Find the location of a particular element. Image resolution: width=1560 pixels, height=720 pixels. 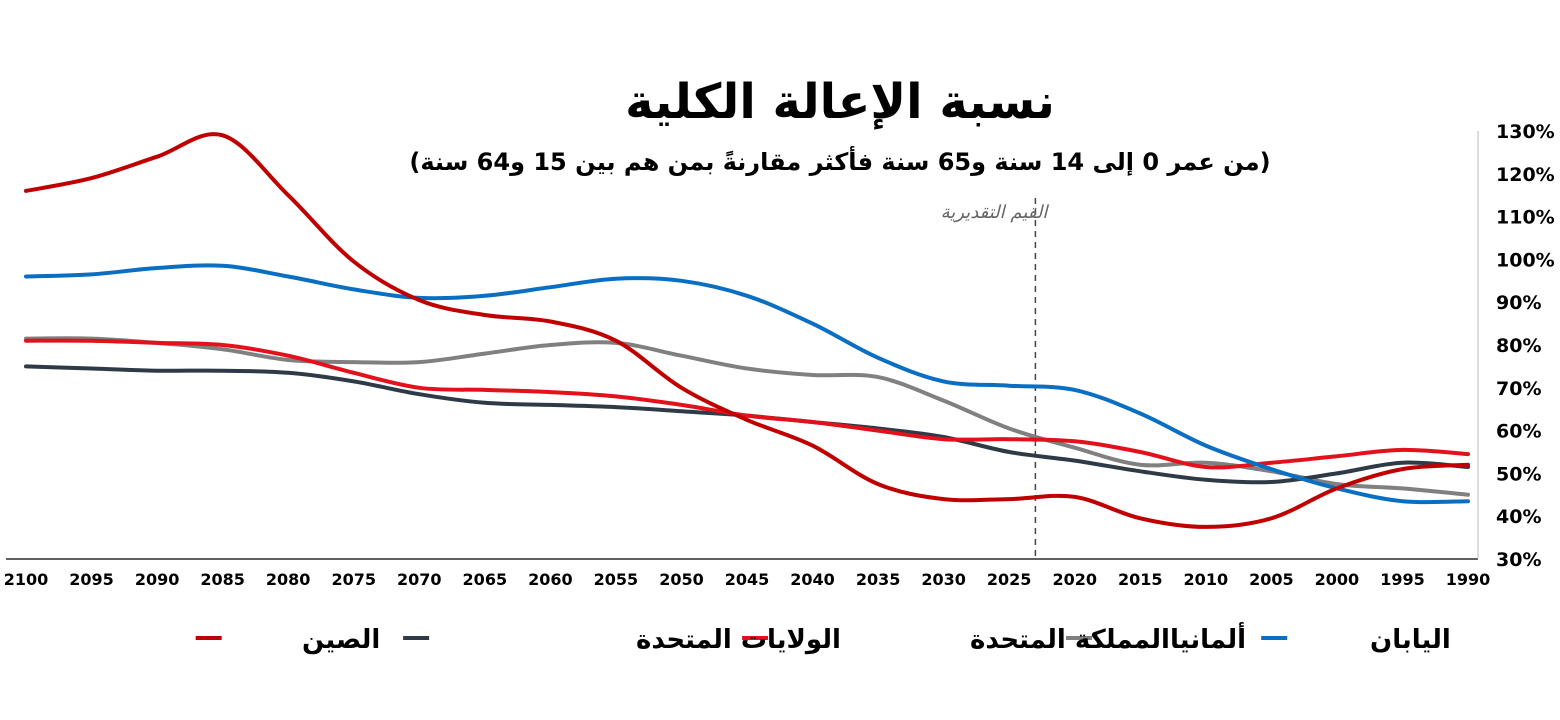

x-tick-label: 1990 is located at coordinates (1468, 579).